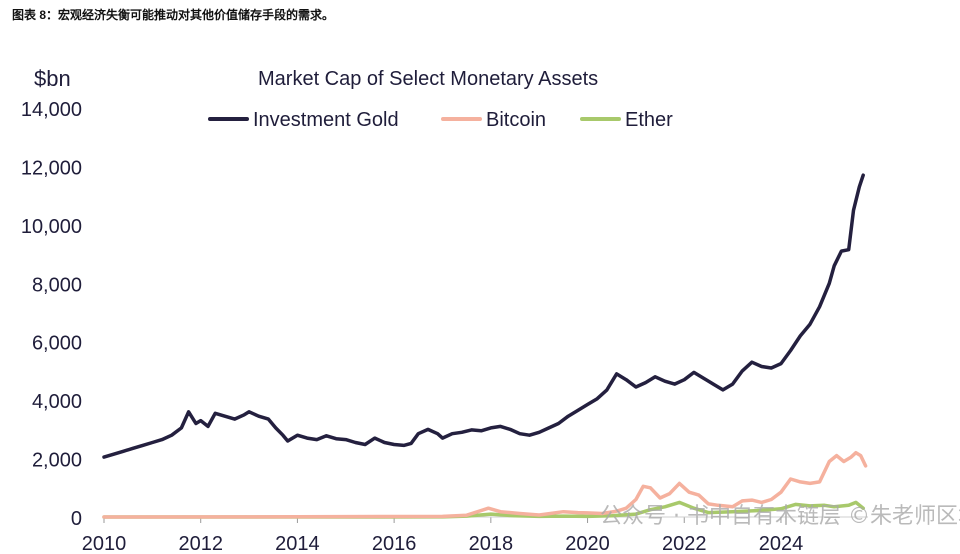  Describe the element at coordinates (200, 543) in the screenshot. I see `x-tick-label: 2012` at that location.